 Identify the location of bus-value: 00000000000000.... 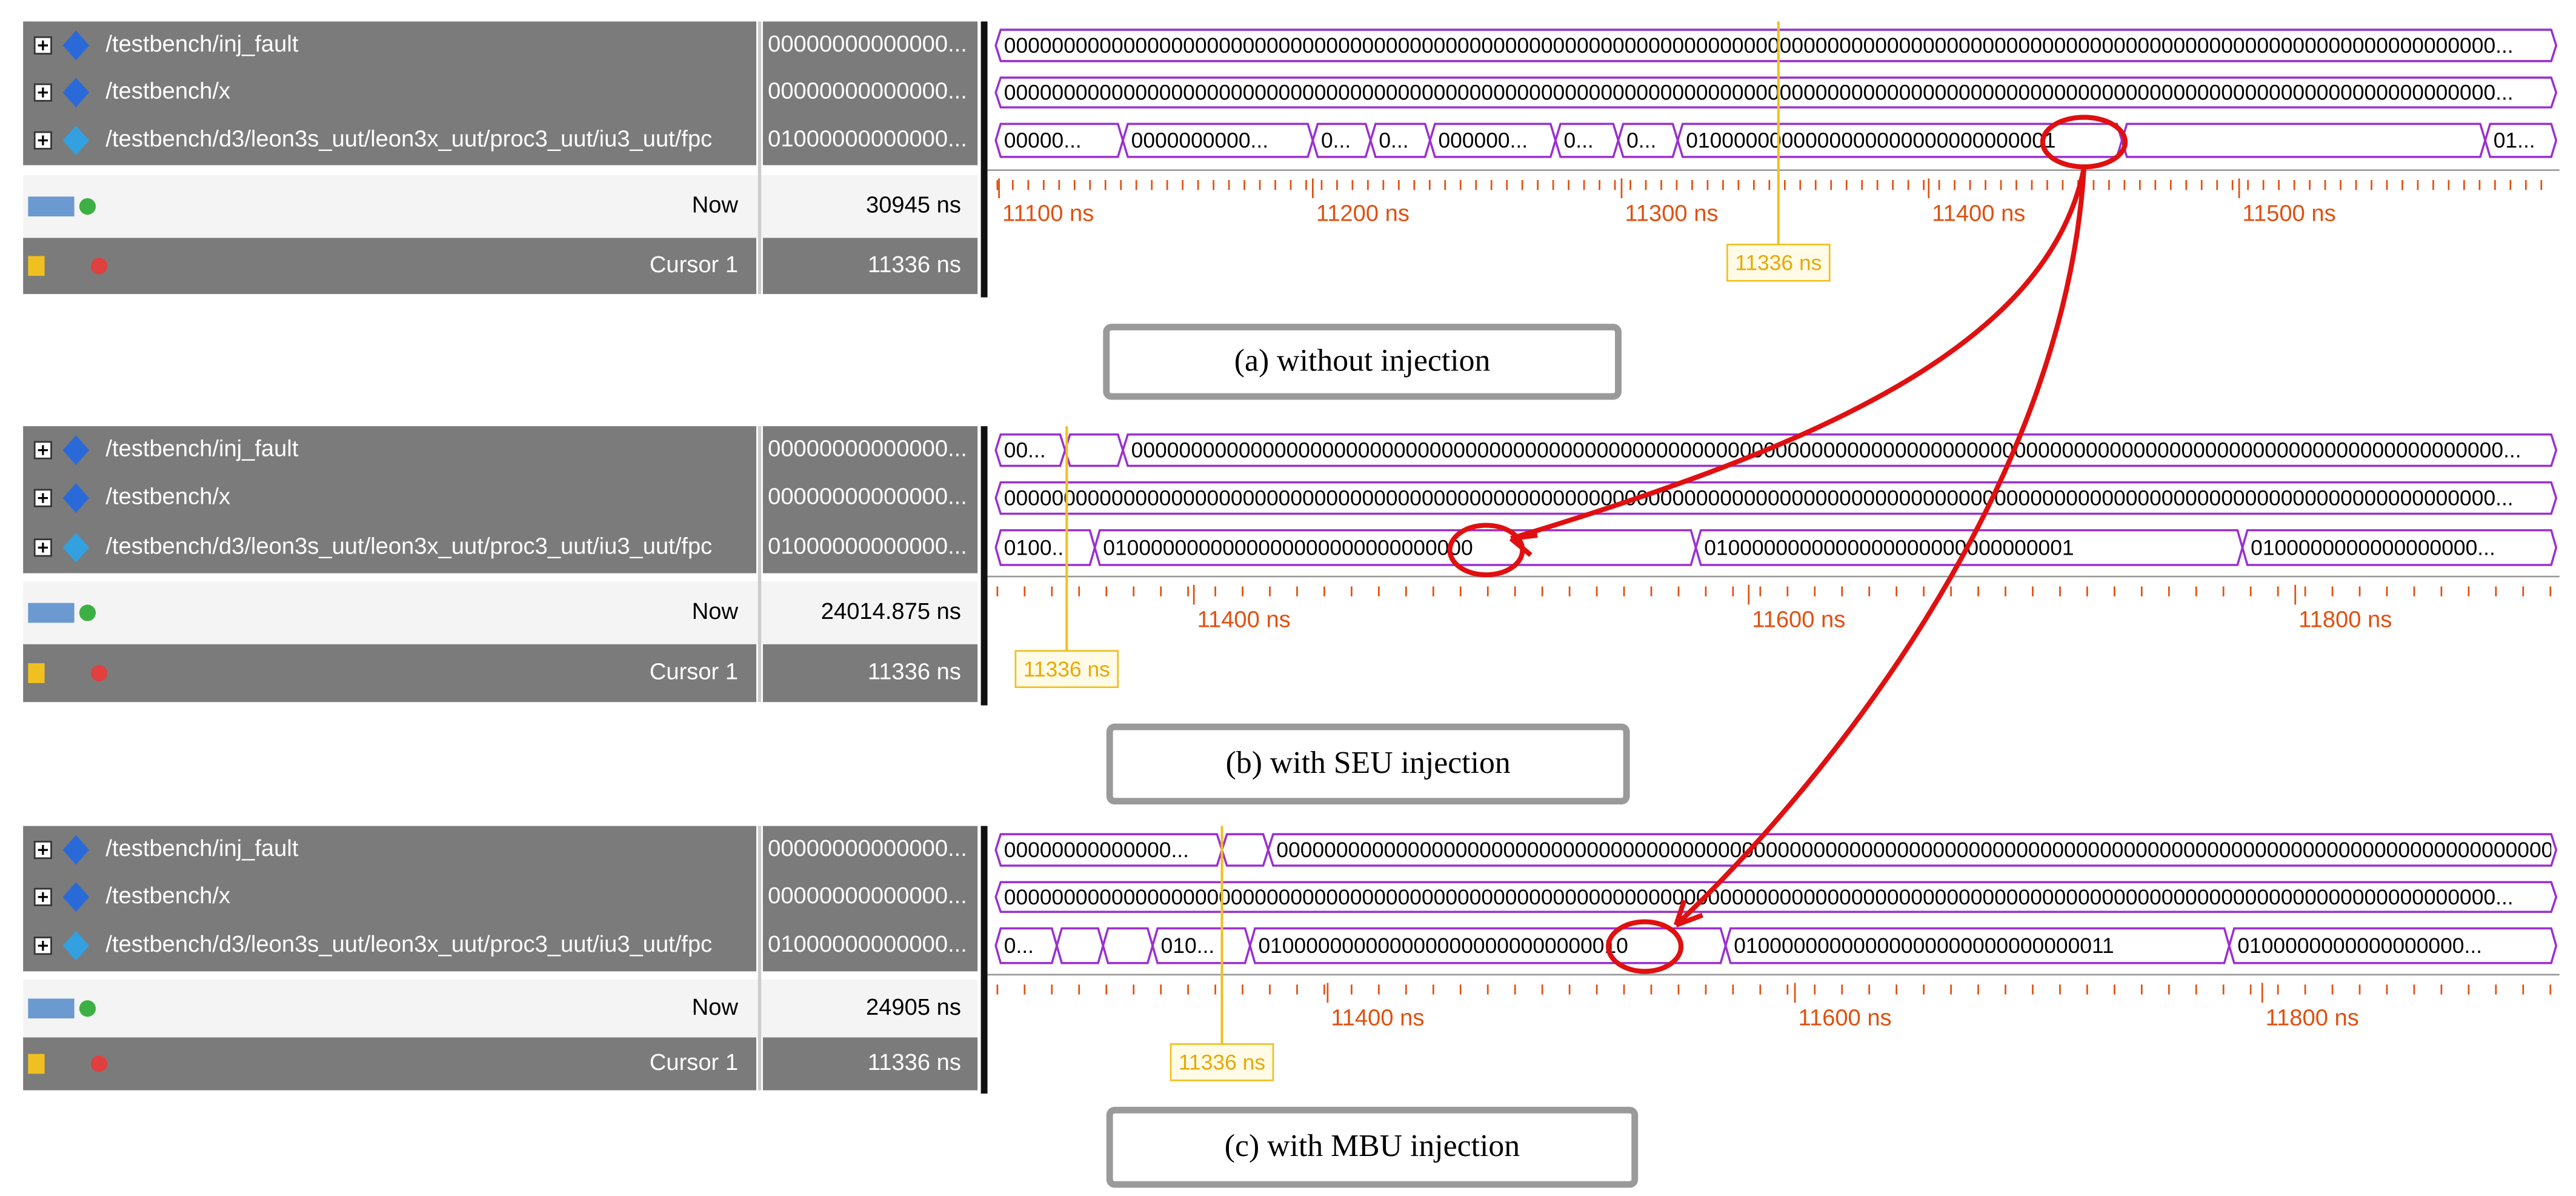
(1096, 850).